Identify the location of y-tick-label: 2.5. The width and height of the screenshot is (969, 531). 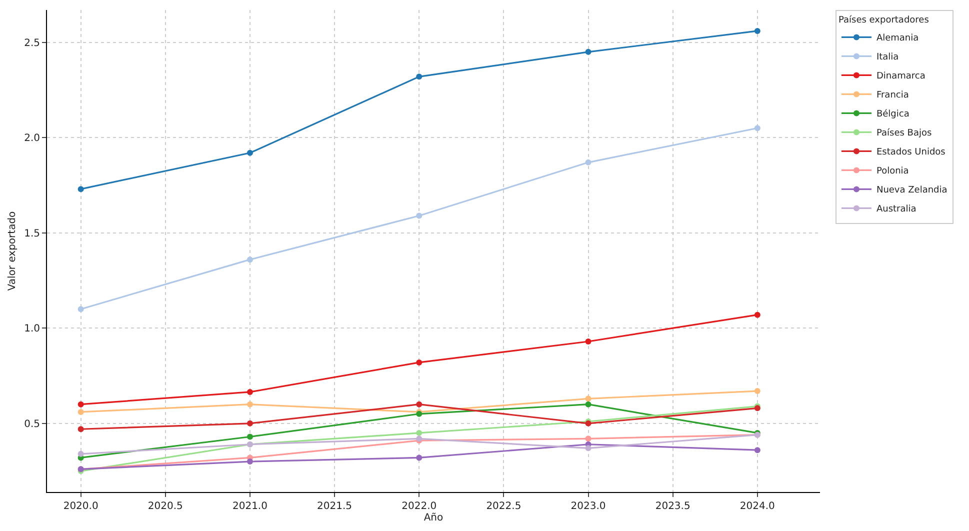
(32, 43).